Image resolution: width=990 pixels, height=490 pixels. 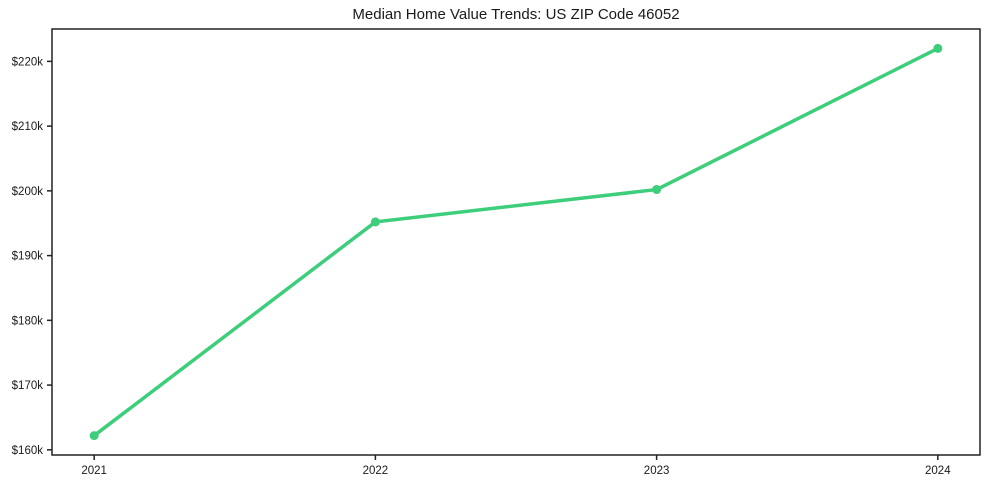 What do you see at coordinates (28, 62) in the screenshot?
I see `y-tick-label: $220k` at bounding box center [28, 62].